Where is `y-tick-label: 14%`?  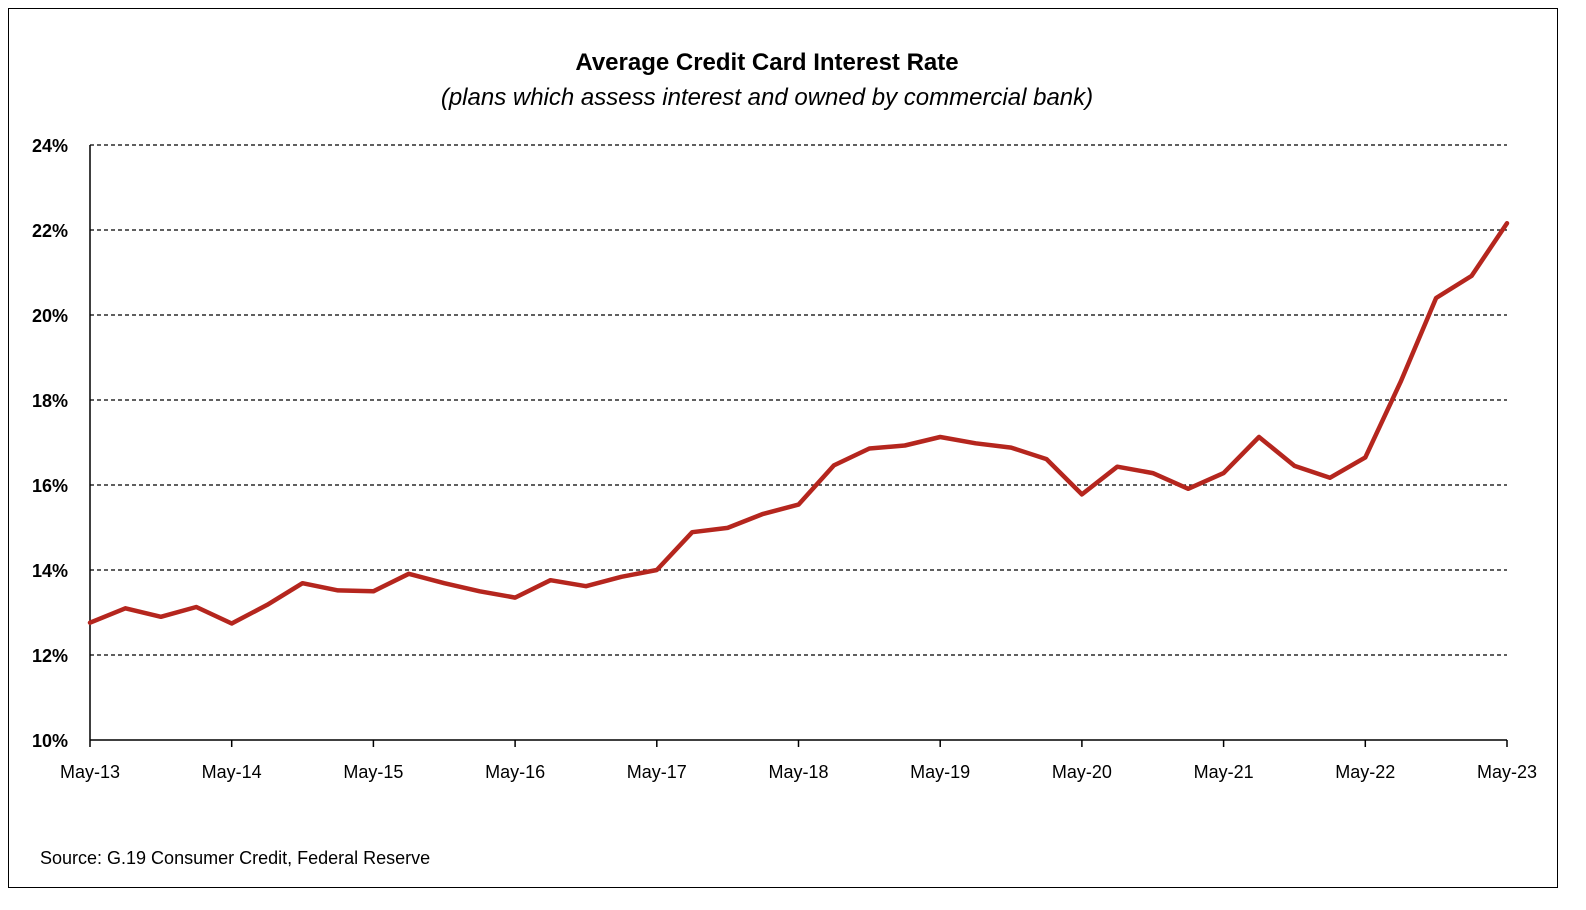
y-tick-label: 14% is located at coordinates (50, 571).